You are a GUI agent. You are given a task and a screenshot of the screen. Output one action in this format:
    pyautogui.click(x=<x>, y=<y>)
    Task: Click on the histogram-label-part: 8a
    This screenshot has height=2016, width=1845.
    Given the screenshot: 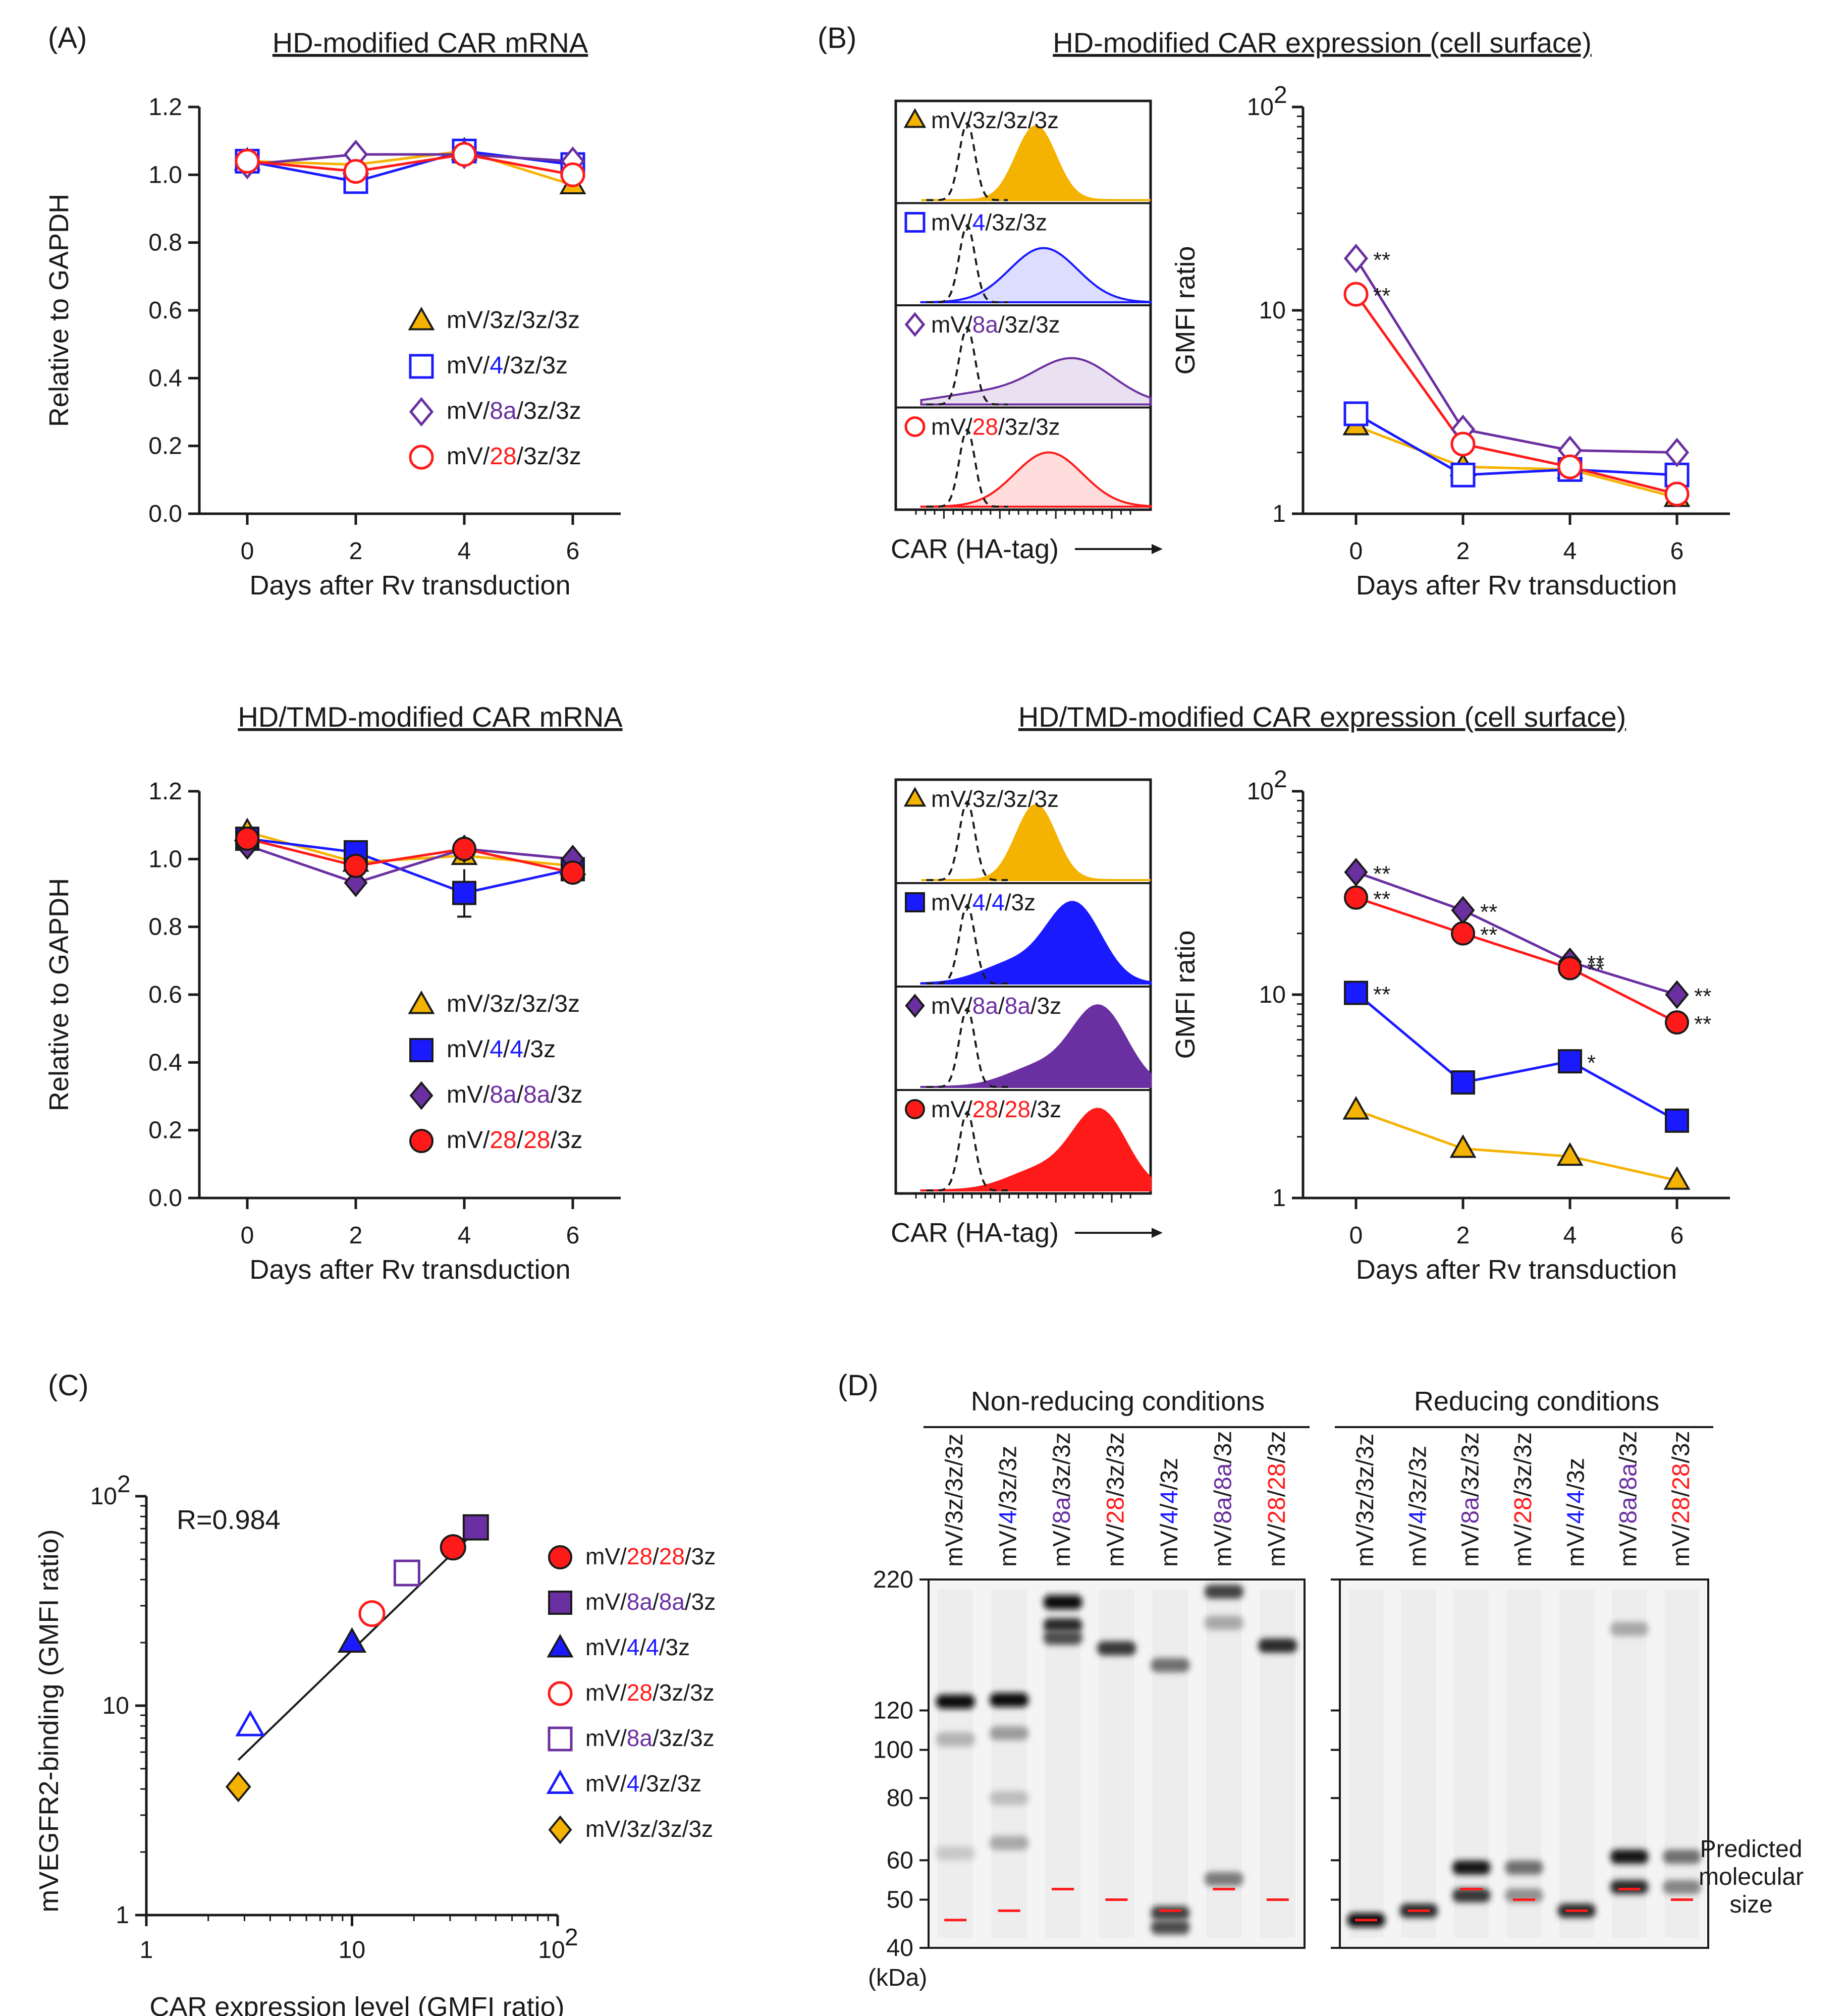 What is the action you would take?
    pyautogui.click(x=985, y=325)
    